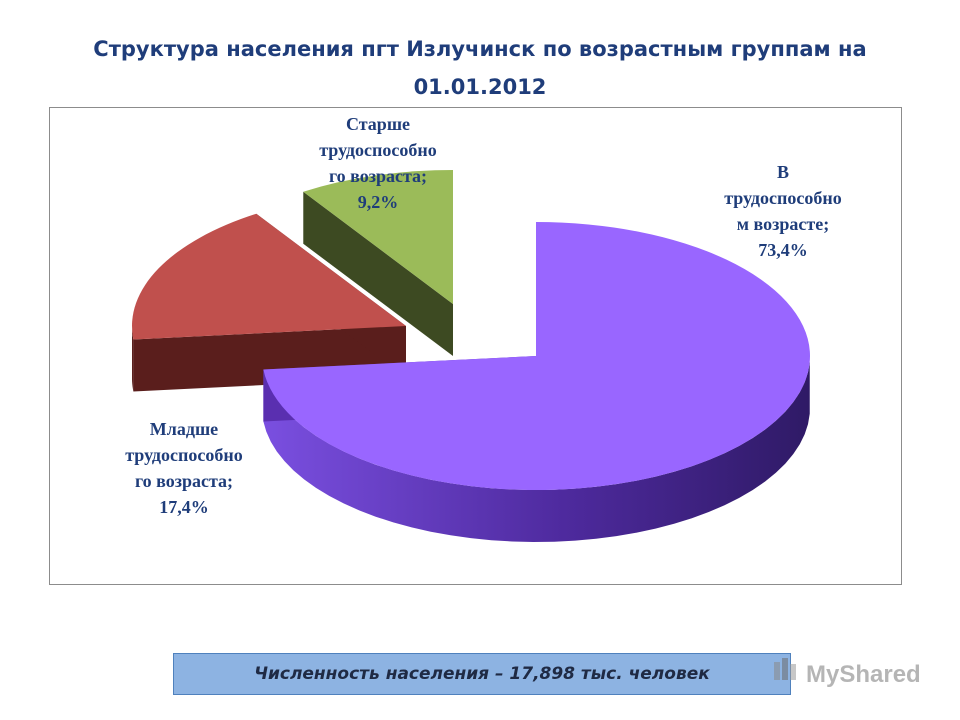 This screenshot has width=960, height=720. Describe the element at coordinates (783, 172) in the screenshot. I see `slice-label-1-line-1: В` at that location.